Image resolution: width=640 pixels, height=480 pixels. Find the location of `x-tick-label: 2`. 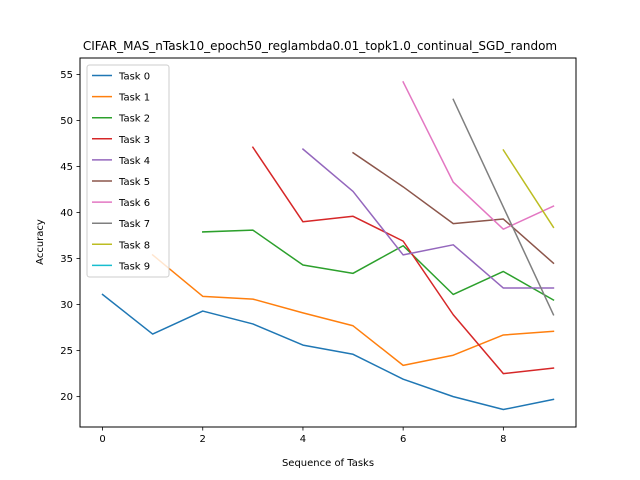

x-tick-label: 2 is located at coordinates (203, 439).